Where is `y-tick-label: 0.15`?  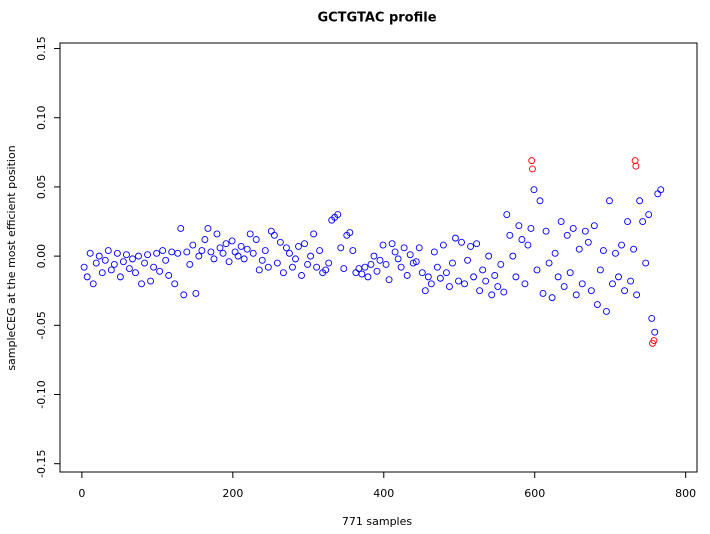
y-tick-label: 0.15 is located at coordinates (41, 48).